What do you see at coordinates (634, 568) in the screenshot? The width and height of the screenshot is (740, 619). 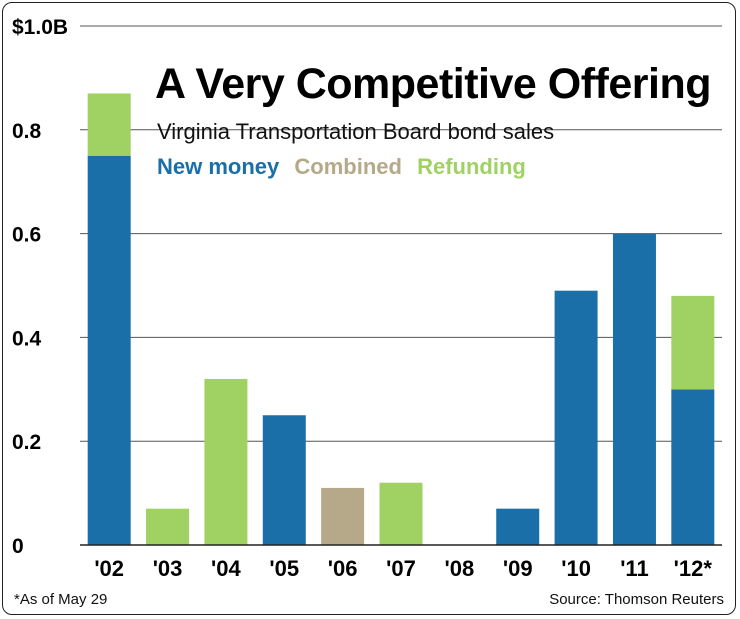 I see `x-tick-label: '11` at bounding box center [634, 568].